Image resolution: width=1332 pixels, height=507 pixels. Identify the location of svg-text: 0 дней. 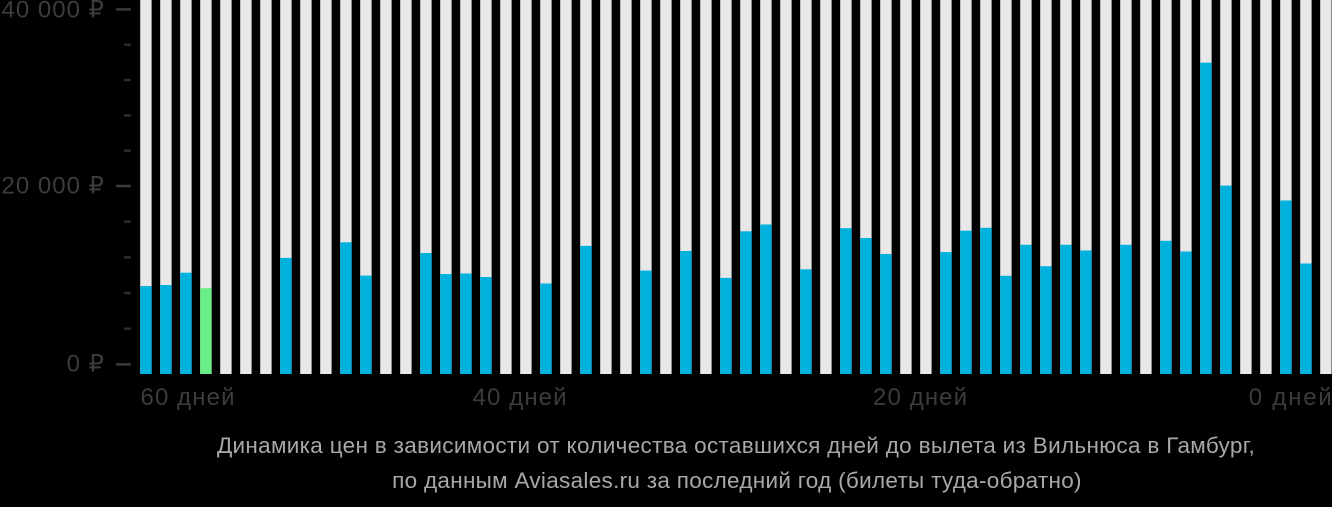
(1290, 397).